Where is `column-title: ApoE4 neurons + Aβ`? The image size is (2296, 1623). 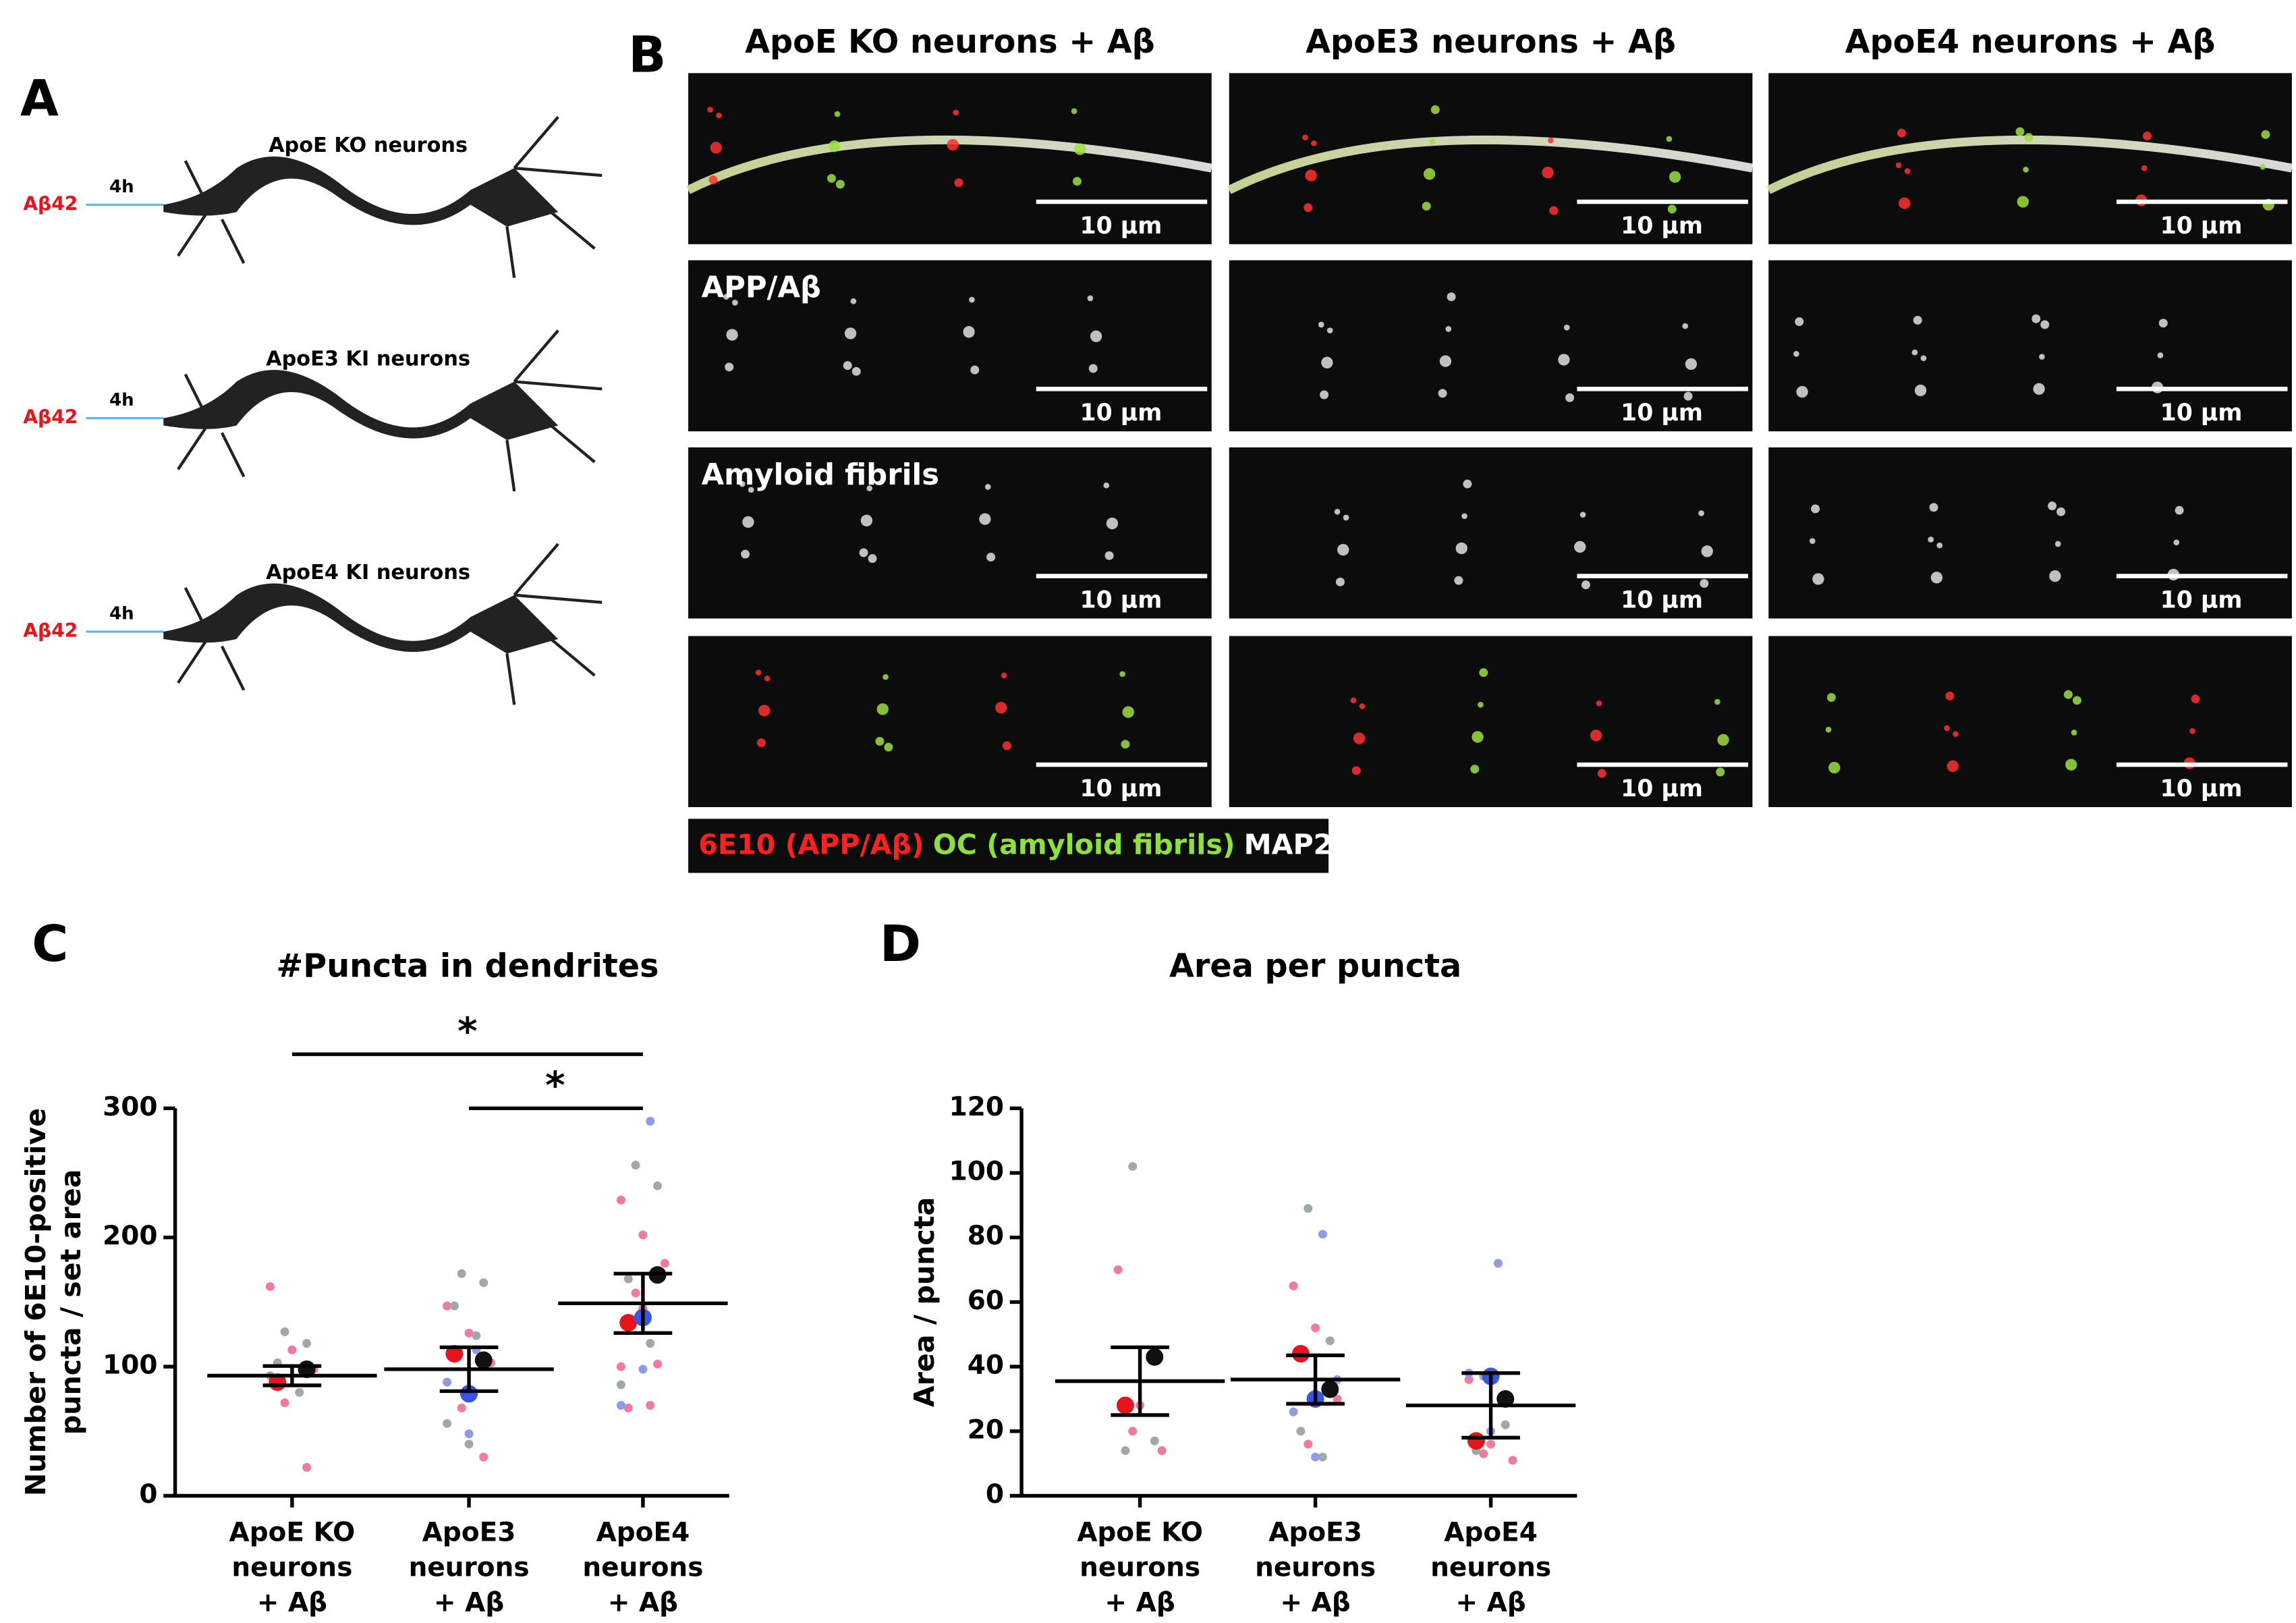 column-title: ApoE4 neurons + Aβ is located at coordinates (2030, 42).